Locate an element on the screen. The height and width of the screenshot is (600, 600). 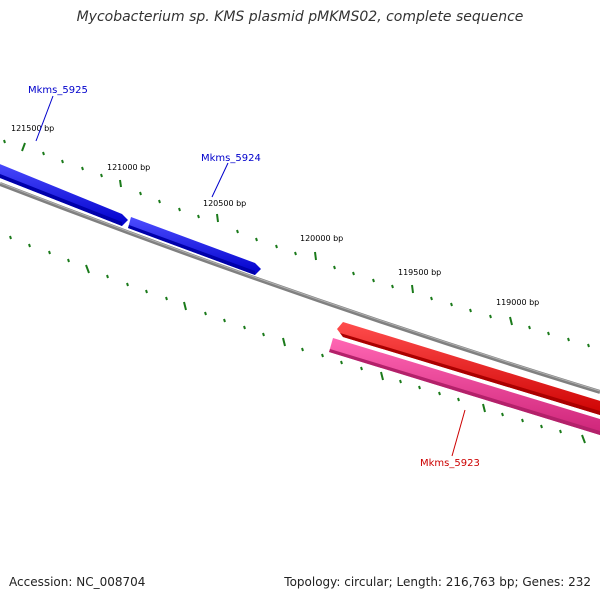
gene-label: Mkms_5923 is located at coordinates (450, 463).